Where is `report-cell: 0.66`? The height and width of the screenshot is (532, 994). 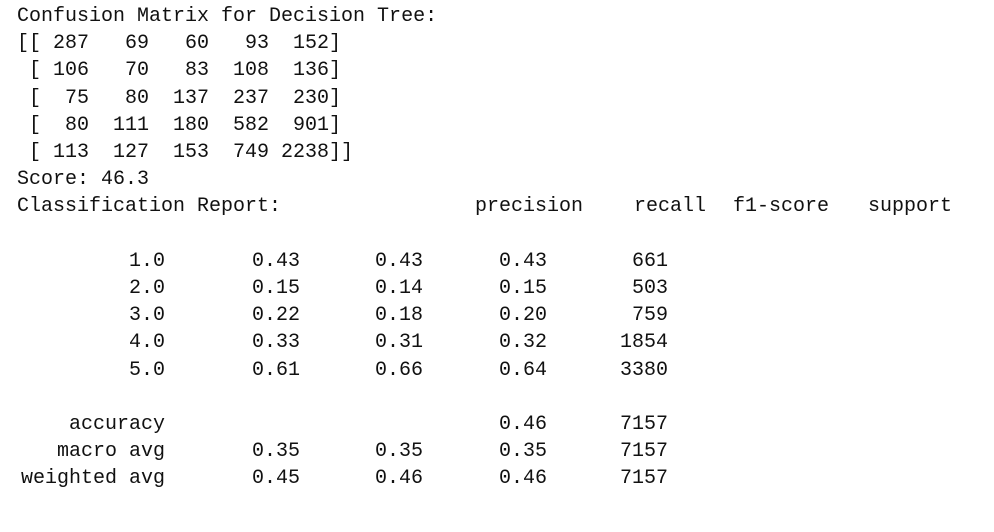 report-cell: 0.66 is located at coordinates (398, 370).